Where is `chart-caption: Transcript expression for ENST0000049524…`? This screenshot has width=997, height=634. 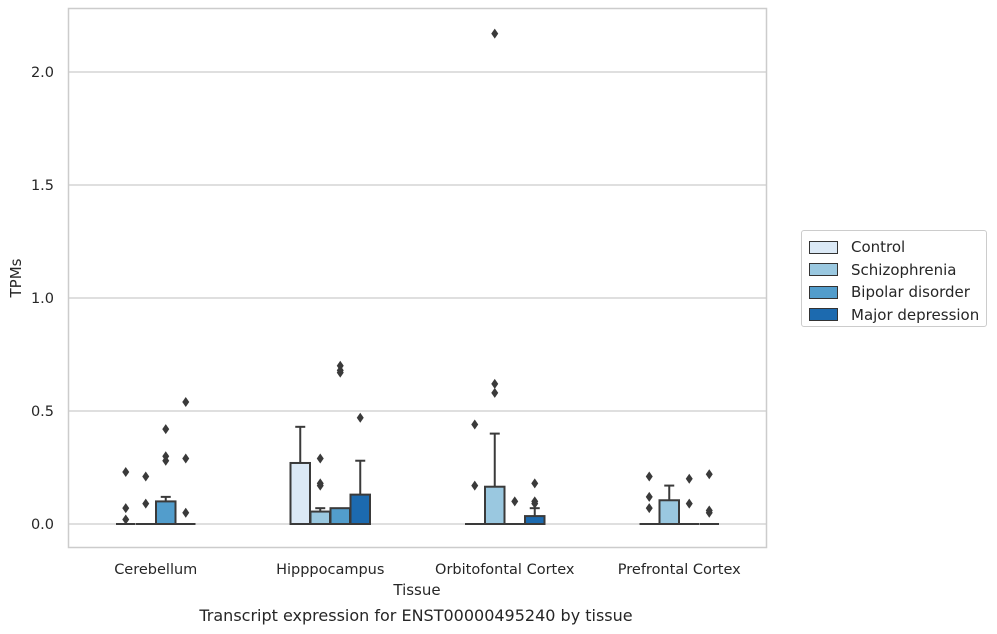
chart-caption: Transcript expression for ENST0000049524… is located at coordinates (416, 615).